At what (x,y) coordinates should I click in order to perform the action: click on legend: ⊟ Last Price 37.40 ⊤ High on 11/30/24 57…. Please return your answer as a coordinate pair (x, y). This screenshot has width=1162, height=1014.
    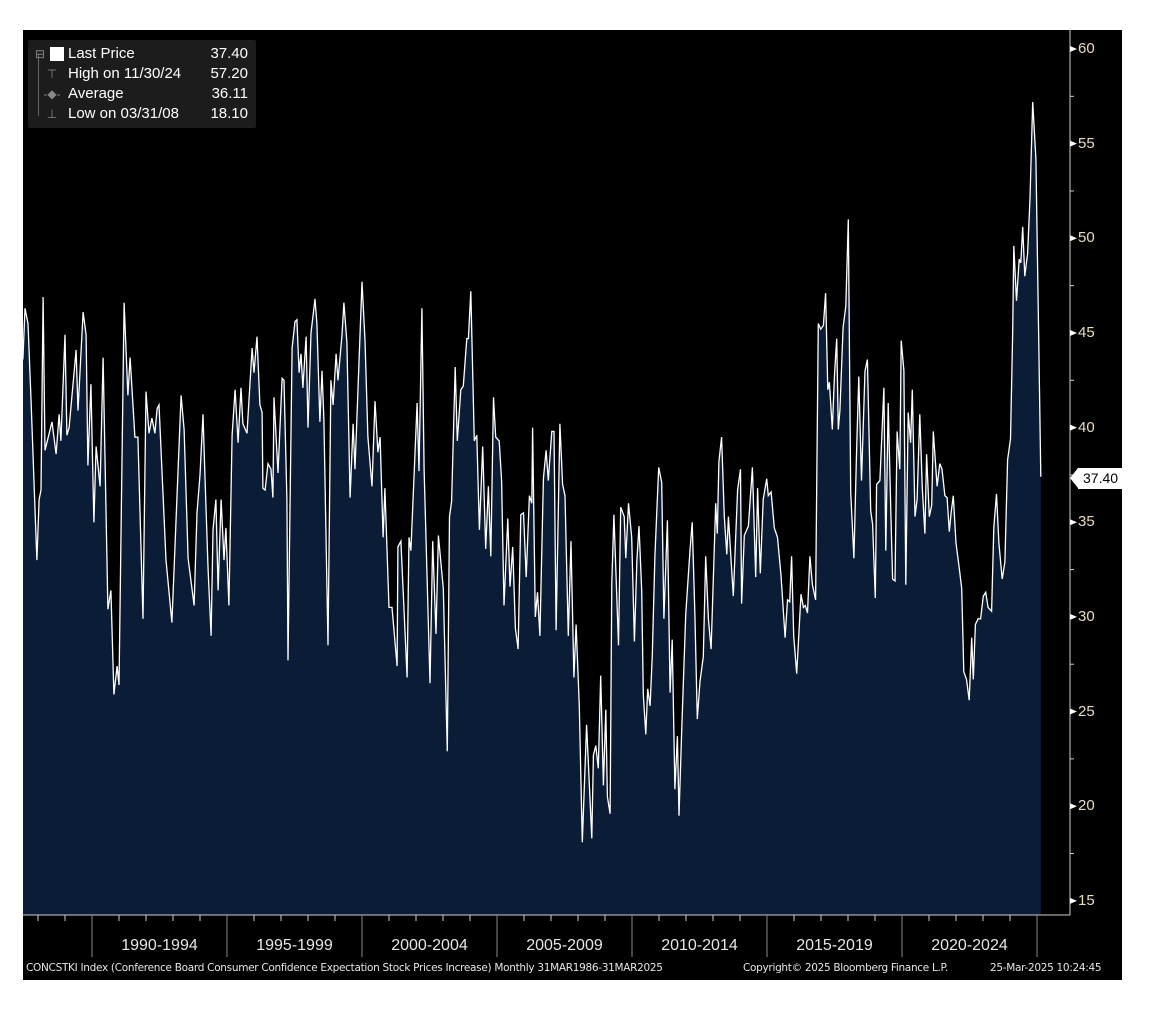
    Looking at the image, I should click on (142, 84).